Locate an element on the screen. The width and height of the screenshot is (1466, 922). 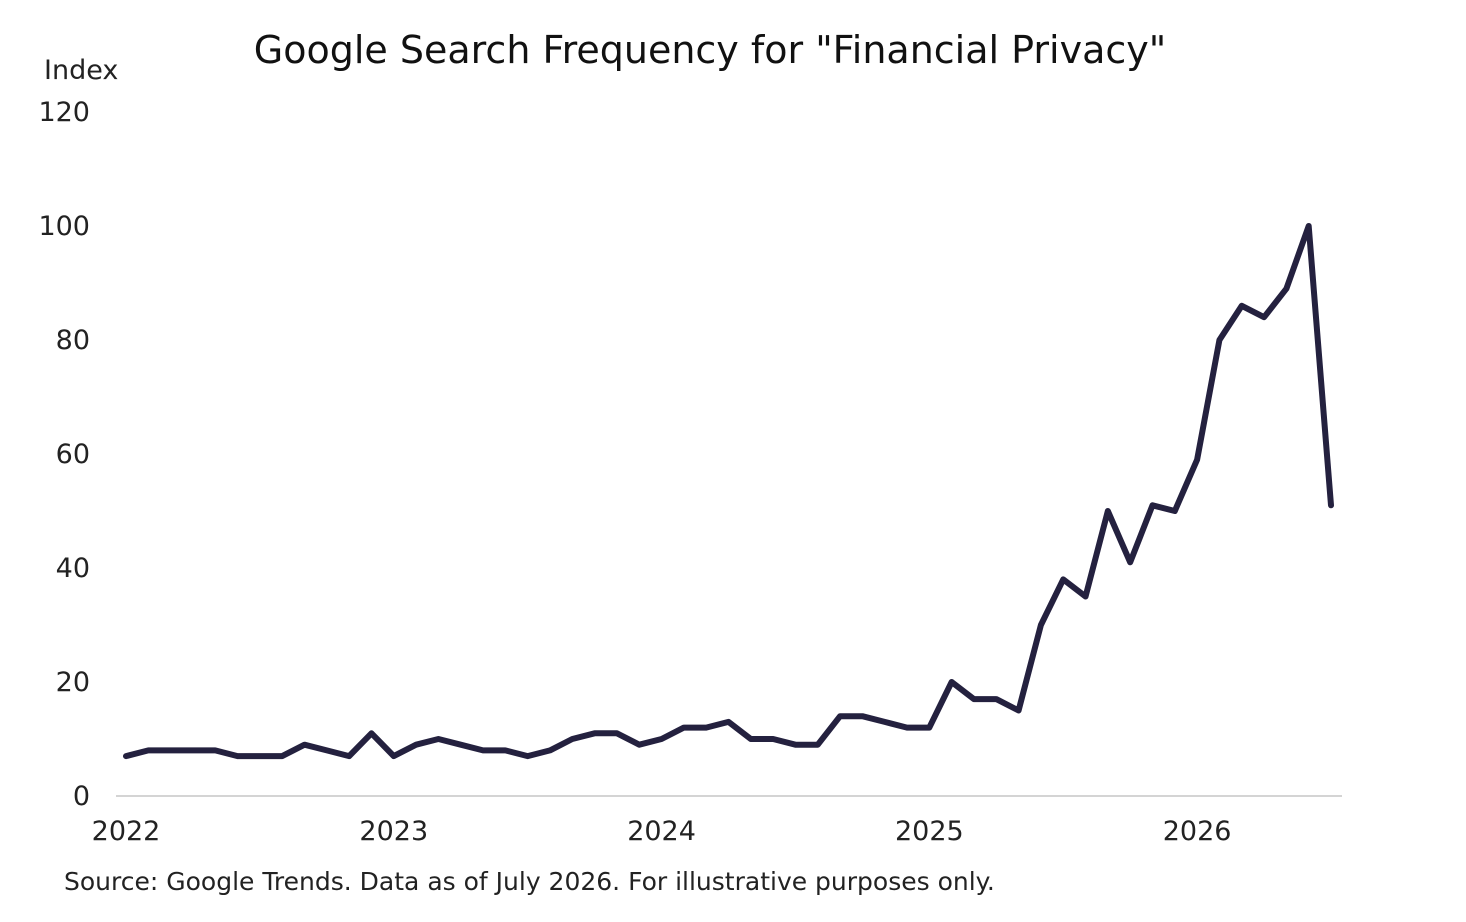
y-tick-label: 120 is located at coordinates (64, 112).